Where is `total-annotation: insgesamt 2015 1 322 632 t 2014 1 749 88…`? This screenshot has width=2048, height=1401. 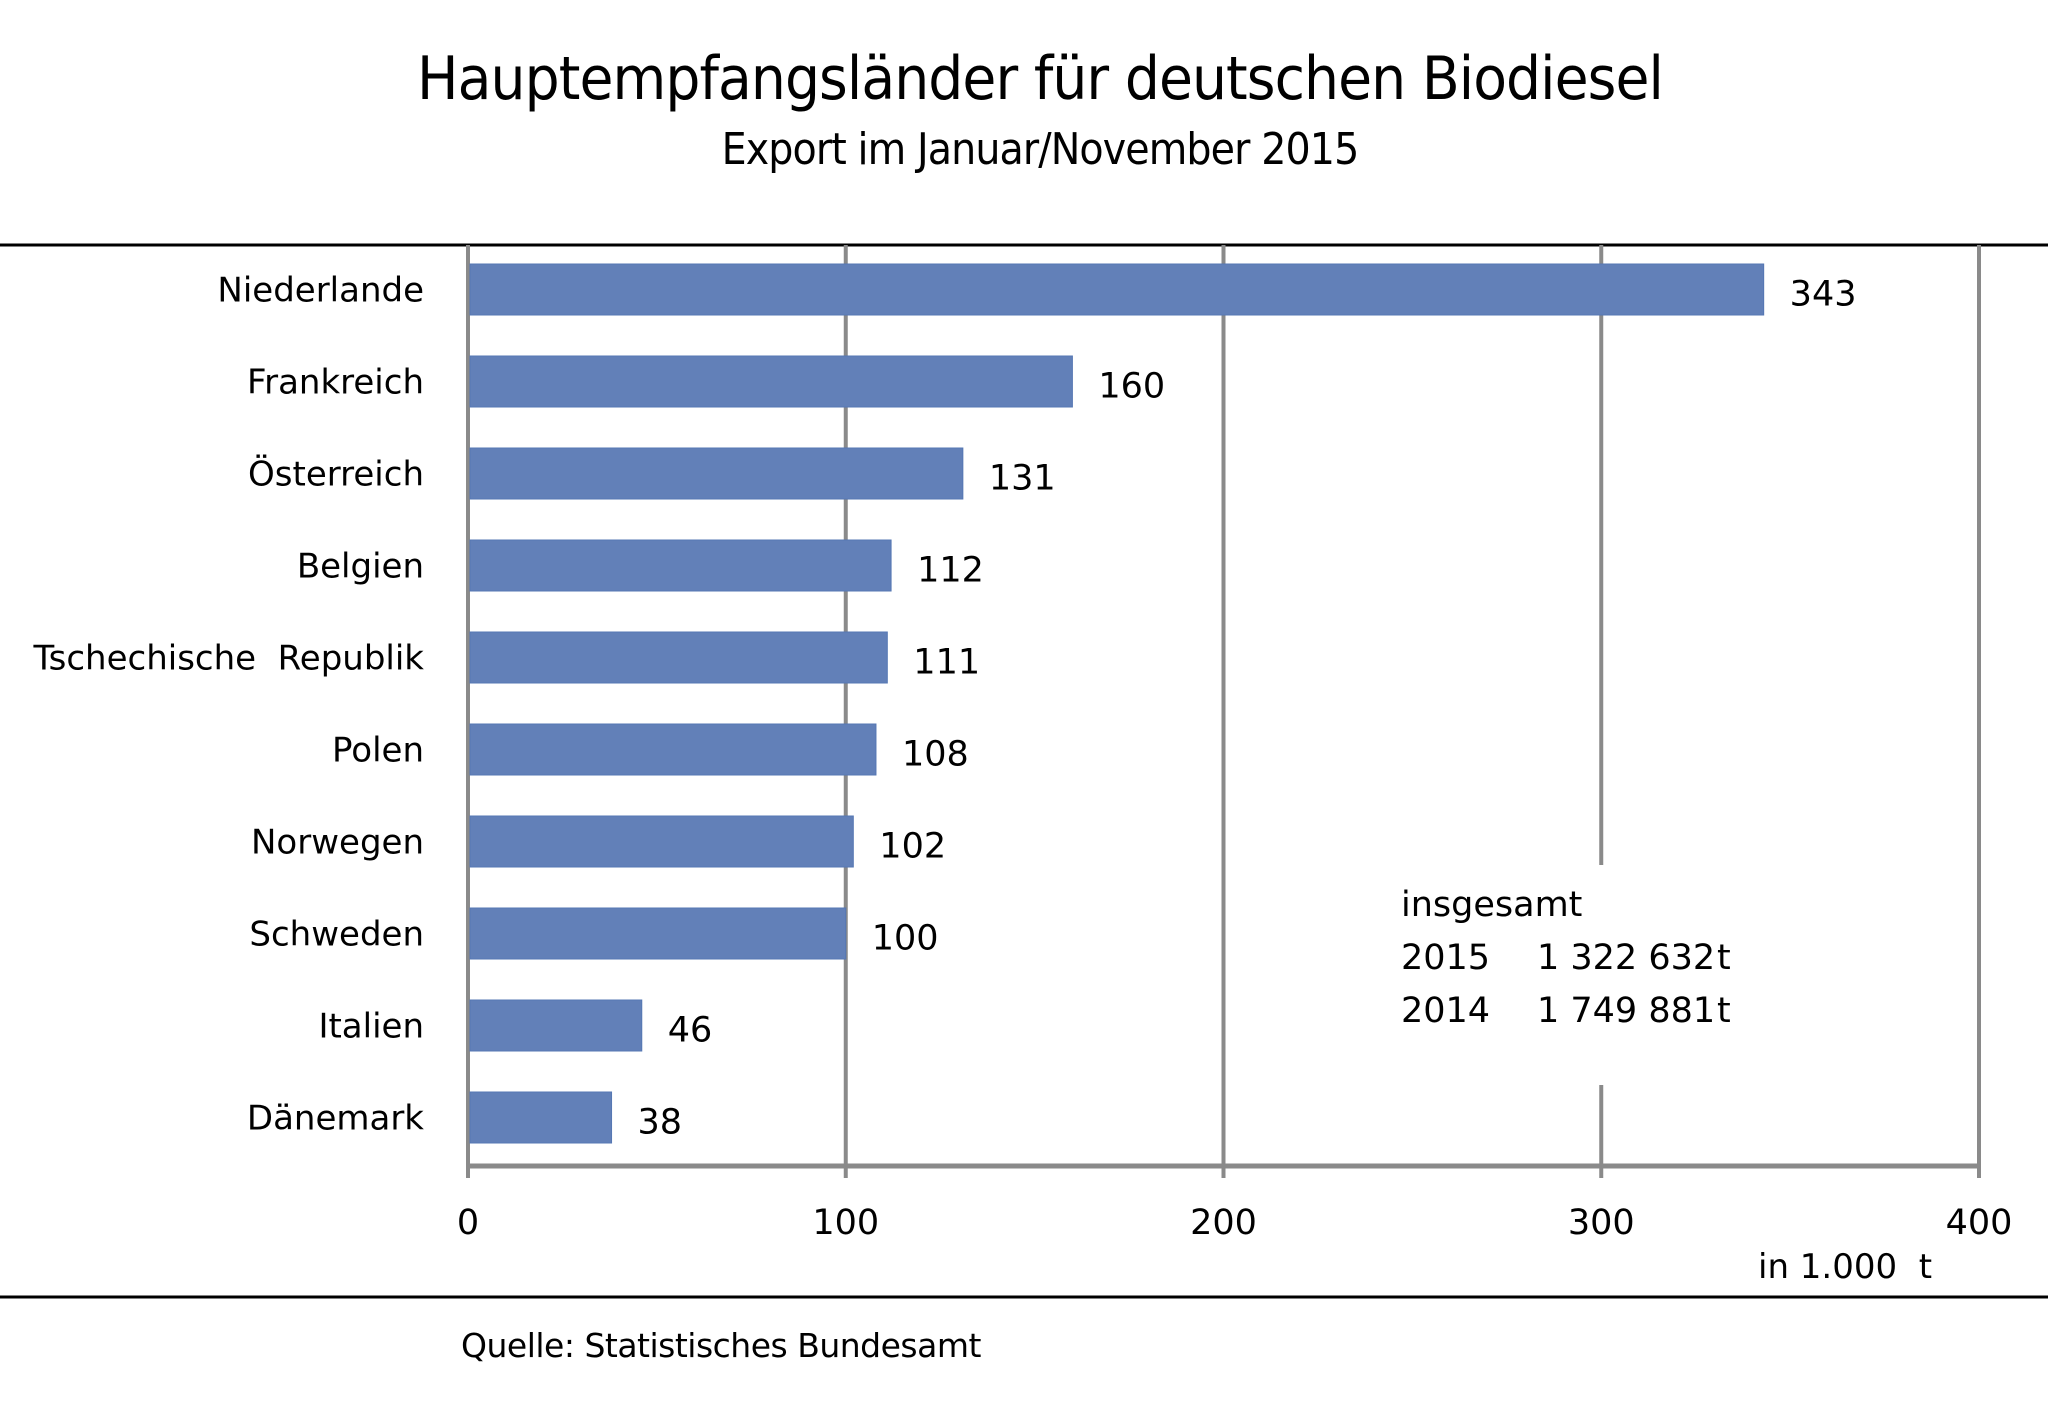 total-annotation: insgesamt 2015 1 322 632 t 2014 1 749 88… is located at coordinates (1566, 515).